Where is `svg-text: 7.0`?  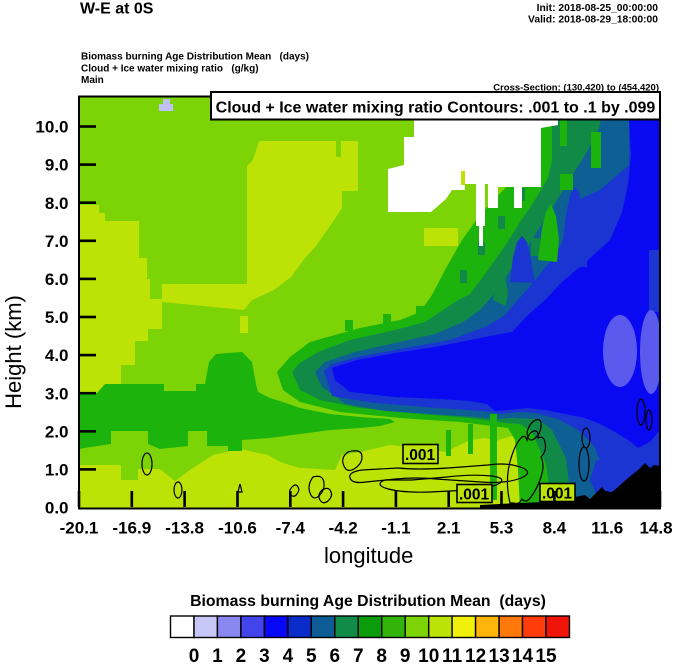 svg-text: 7.0 is located at coordinates (57, 241).